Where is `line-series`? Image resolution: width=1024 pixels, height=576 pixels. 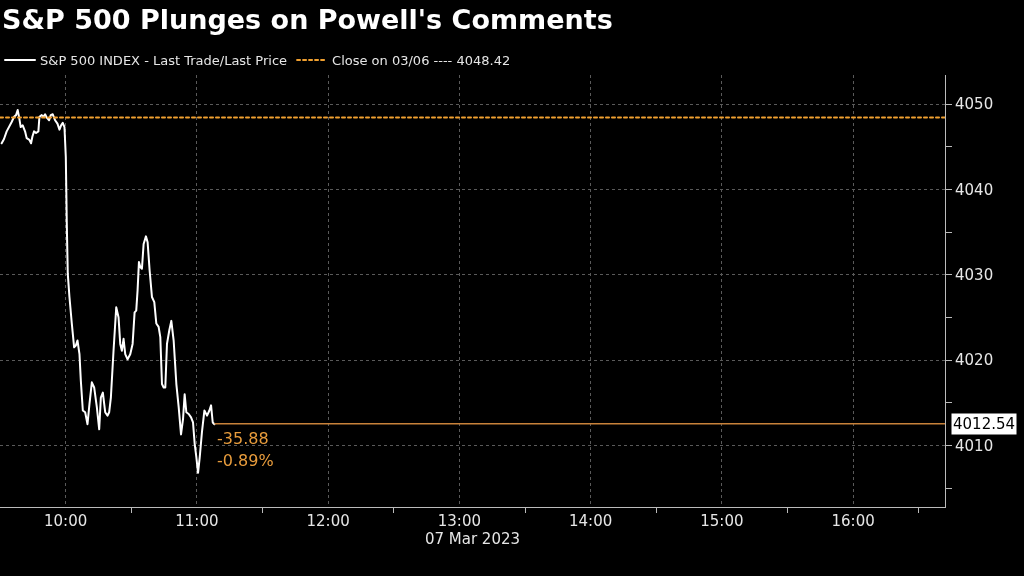
line-series is located at coordinates (108, 291).